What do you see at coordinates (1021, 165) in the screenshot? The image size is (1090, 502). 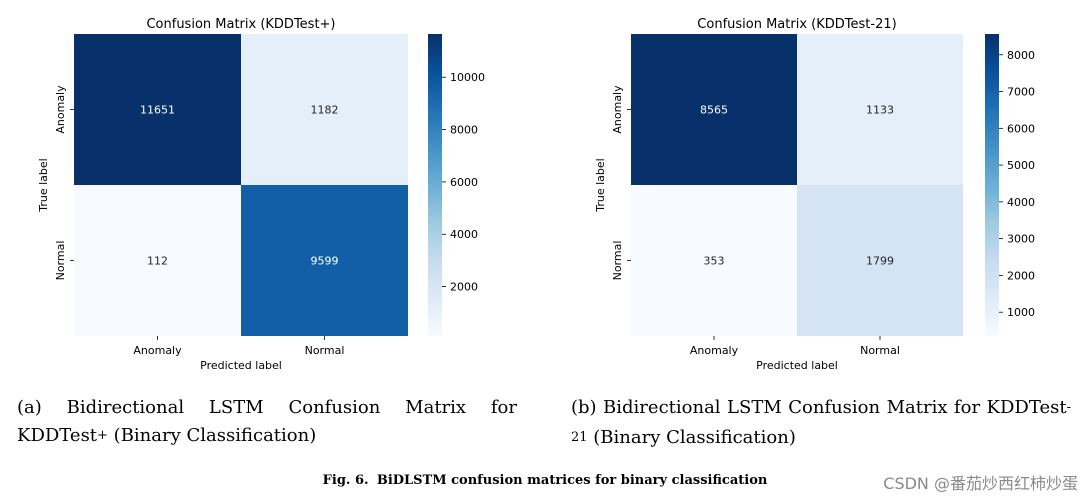 I see `colorbar-tick-label: 5000` at bounding box center [1021, 165].